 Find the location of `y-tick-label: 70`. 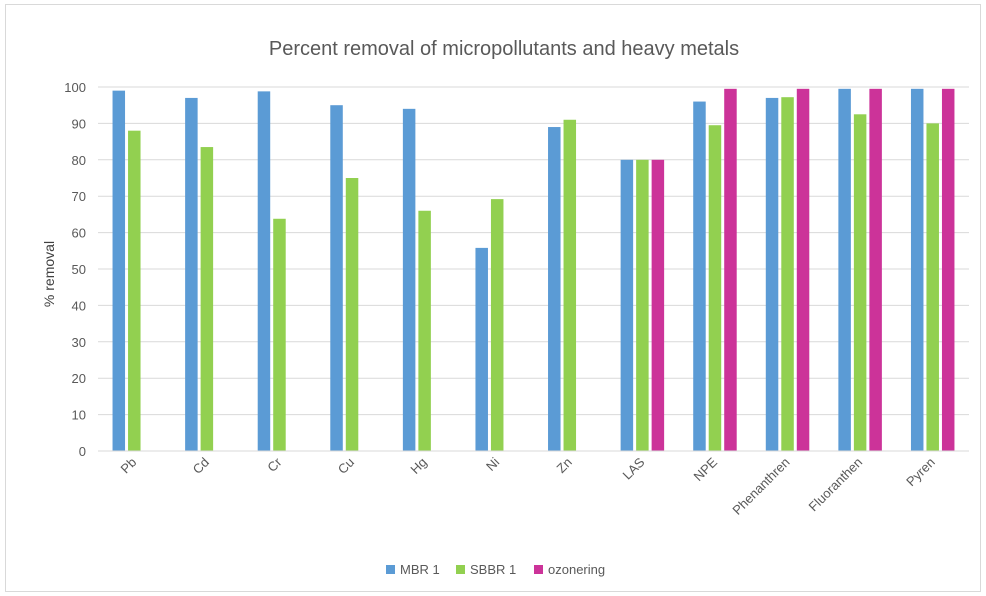

y-tick-label: 70 is located at coordinates (79, 196).